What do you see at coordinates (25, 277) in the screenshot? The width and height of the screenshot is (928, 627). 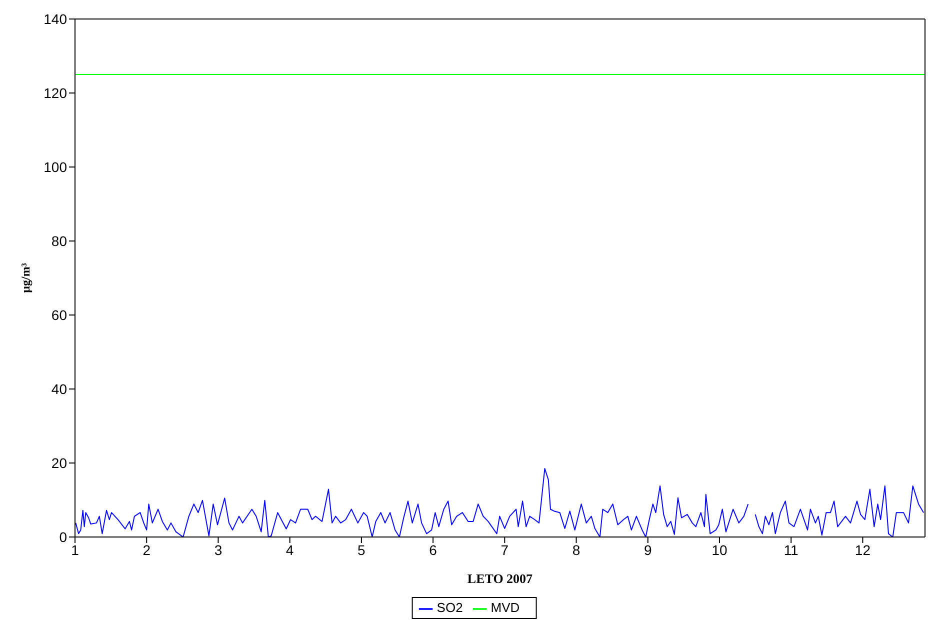 I see `y-axis-title: µg/m³` at bounding box center [25, 277].